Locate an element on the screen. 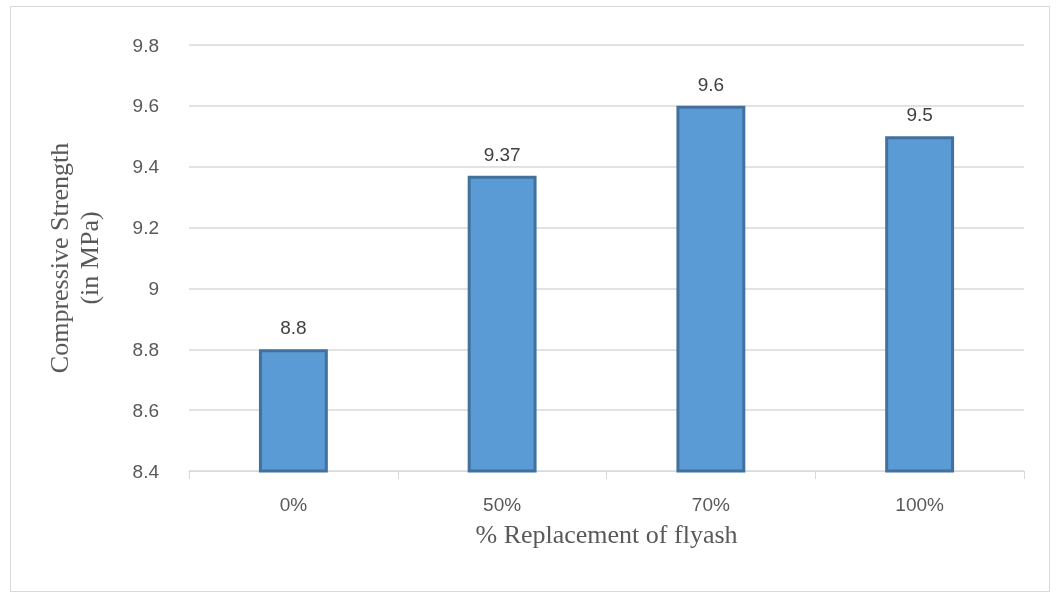 Image resolution: width=1056 pixels, height=598 pixels. y-tick-label: 9 is located at coordinates (153, 288).